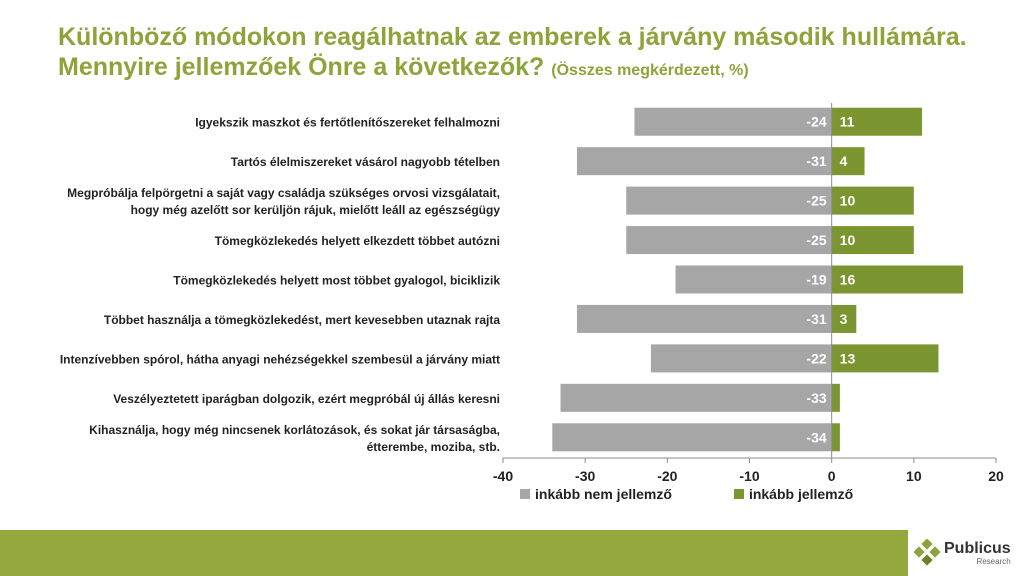 The width and height of the screenshot is (1024, 576). I want to click on logo-sub: Research, so click(993, 561).